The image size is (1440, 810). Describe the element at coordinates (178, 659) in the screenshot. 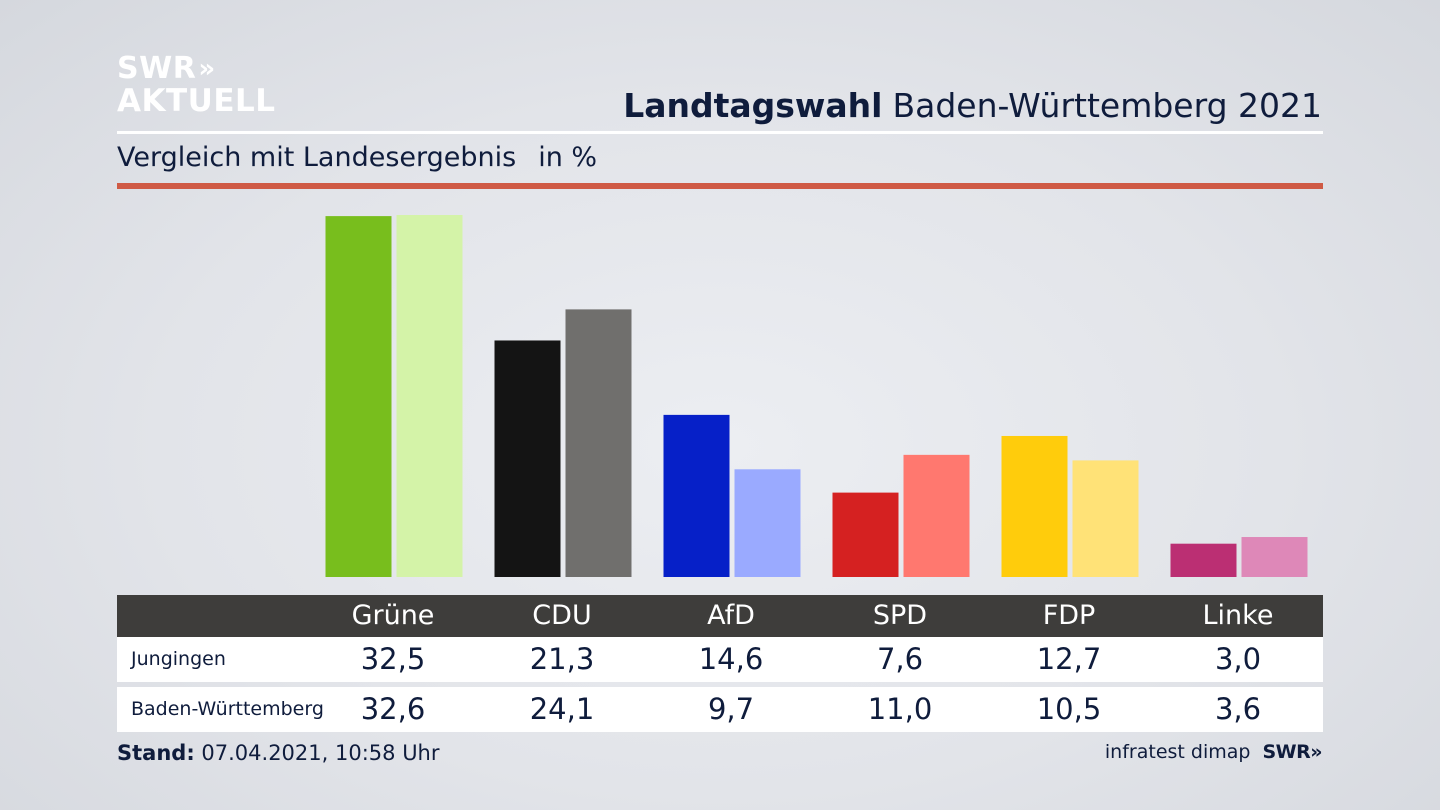

I see `row-label: Jungingen` at that location.